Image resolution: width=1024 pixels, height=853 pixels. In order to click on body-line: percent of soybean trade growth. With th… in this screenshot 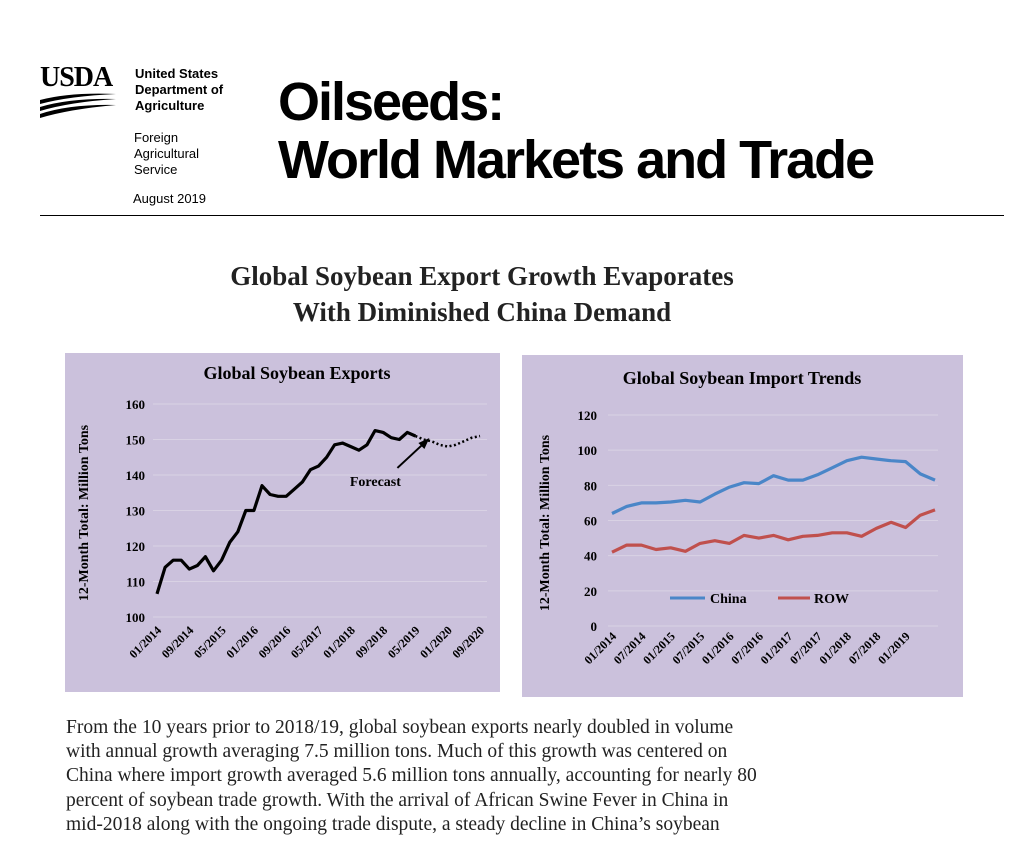, I will do `click(397, 800)`.